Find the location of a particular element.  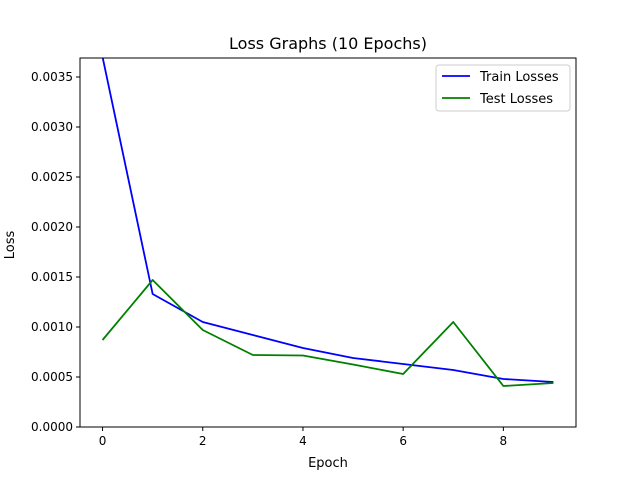

y-tick-label: 0.0000 is located at coordinates (52, 427).